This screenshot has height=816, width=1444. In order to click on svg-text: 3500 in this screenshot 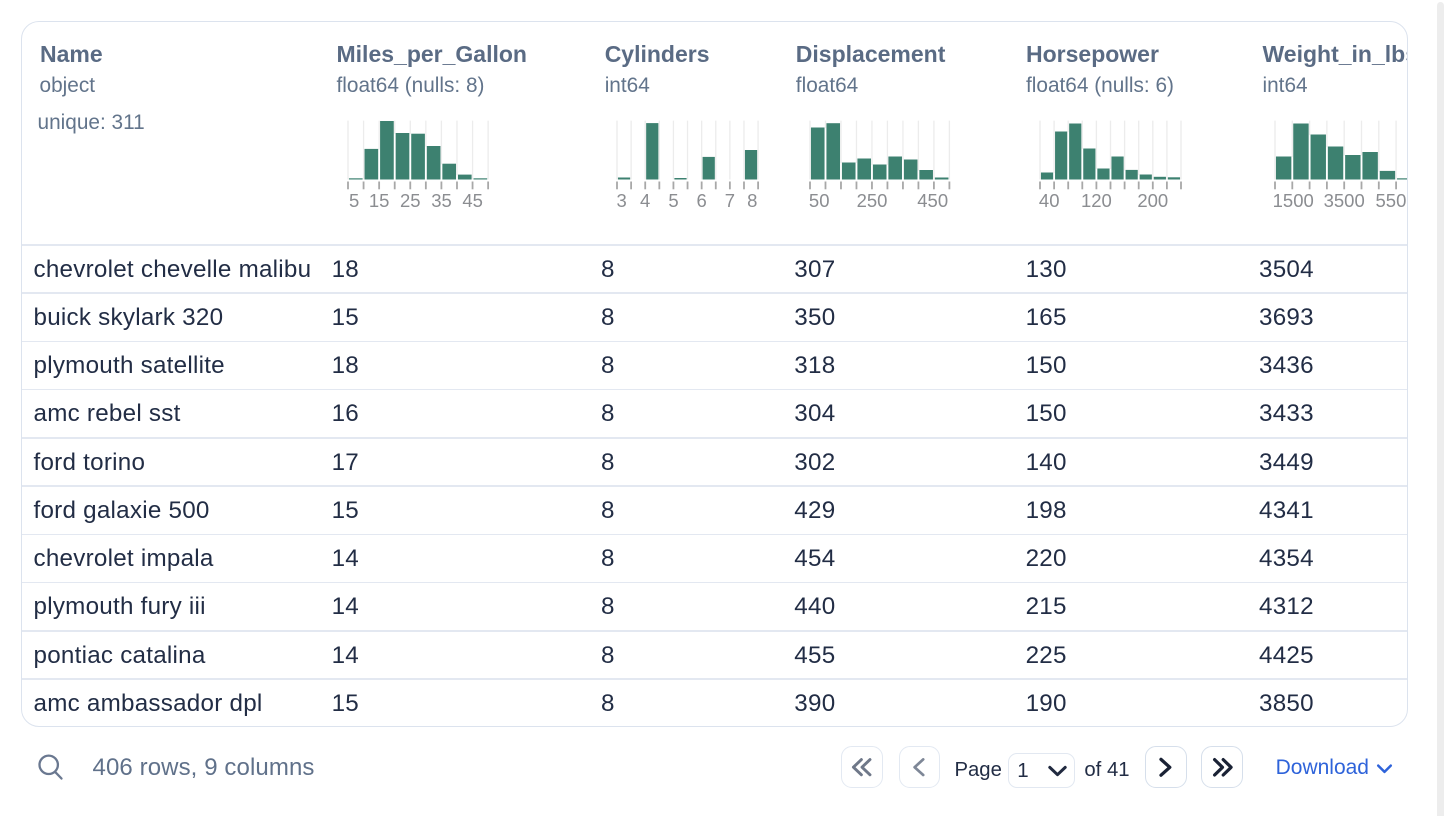, I will do `click(1344, 200)`.